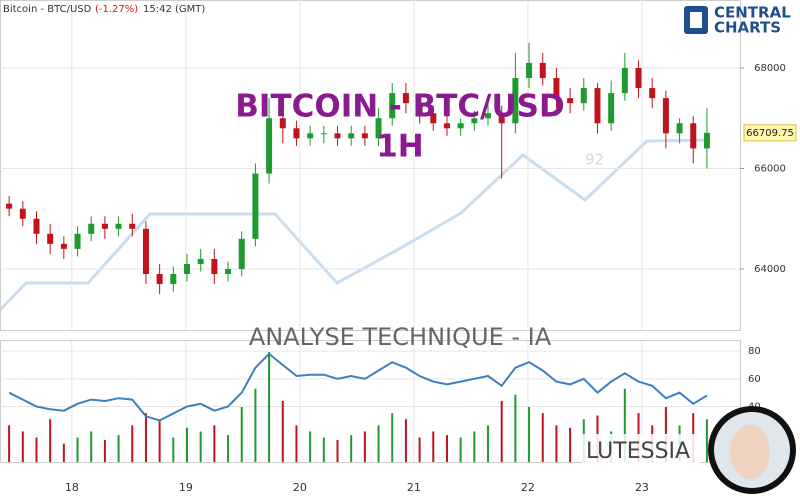  Describe the element at coordinates (186, 487) in the screenshot. I see `x-tick-label: 19` at that location.